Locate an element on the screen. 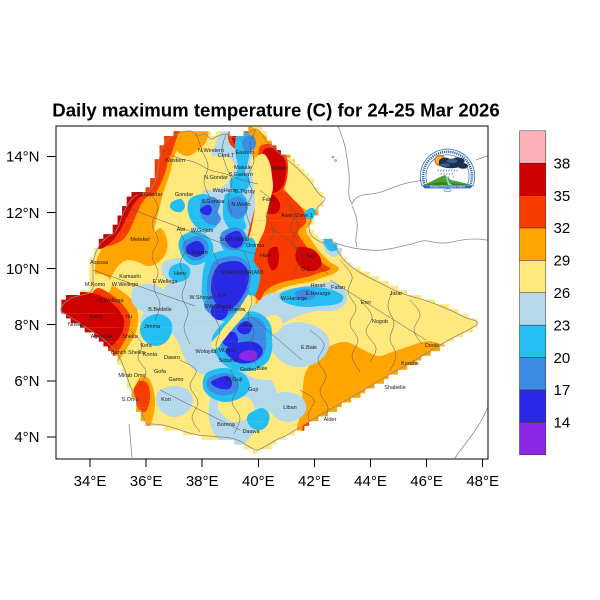 This screenshot has width=600, height=600. svg-text: Makale is located at coordinates (243, 168).